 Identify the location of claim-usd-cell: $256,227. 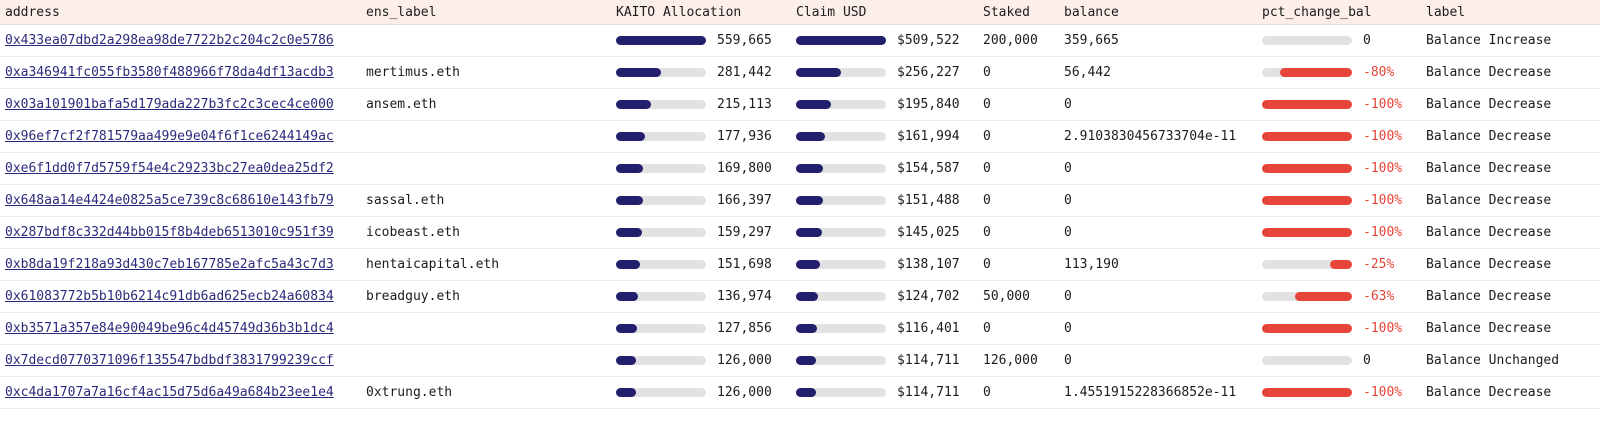
(884, 72).